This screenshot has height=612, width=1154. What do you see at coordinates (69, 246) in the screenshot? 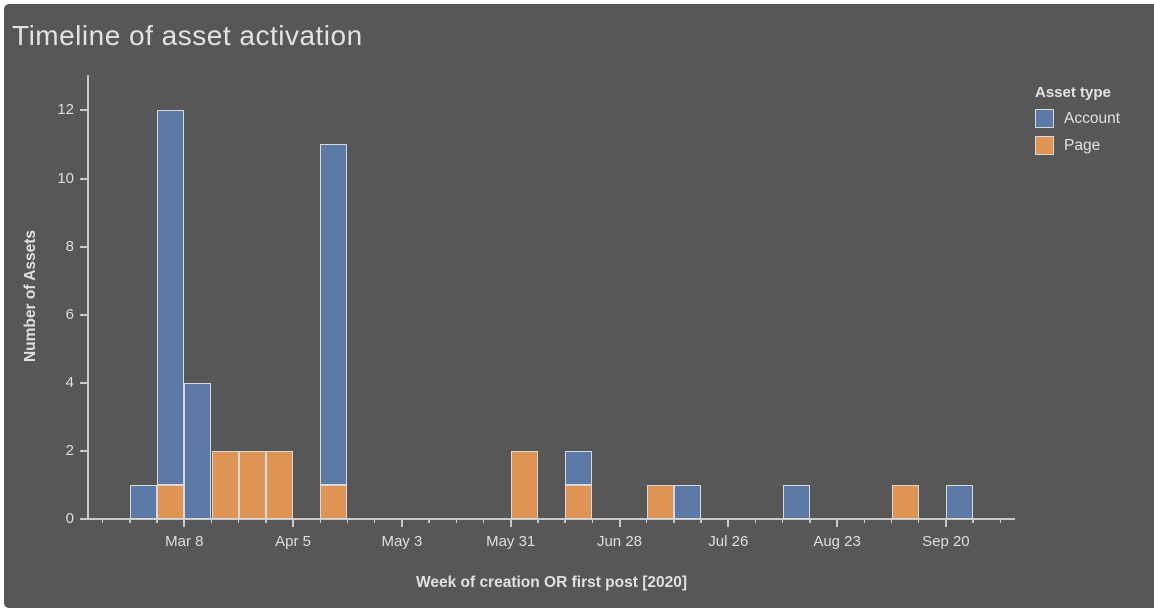
I see `y-axis-tick-label: 8` at bounding box center [69, 246].